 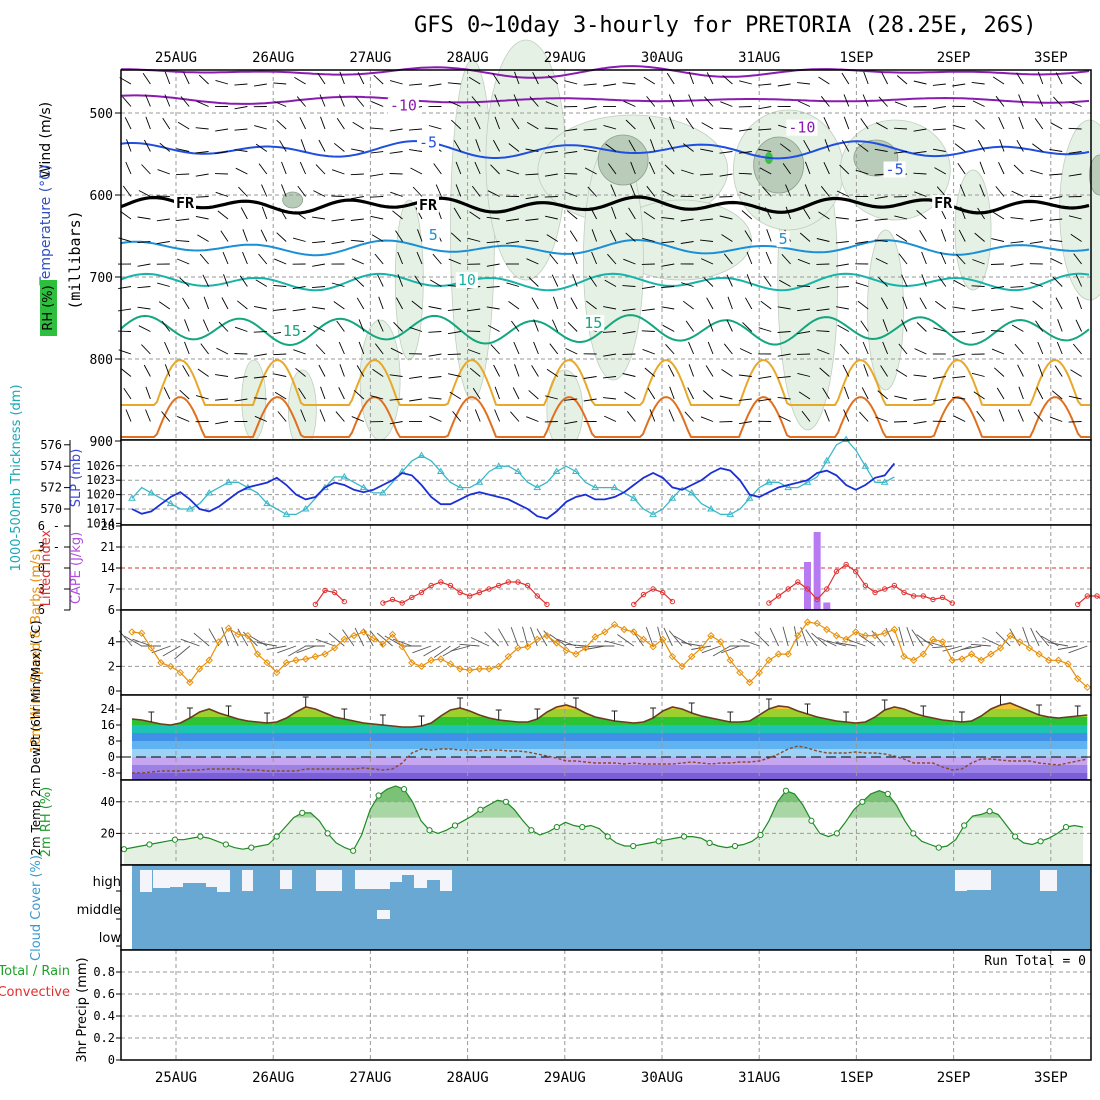 I want to click on dewpoint-line, so click(x=610, y=759).